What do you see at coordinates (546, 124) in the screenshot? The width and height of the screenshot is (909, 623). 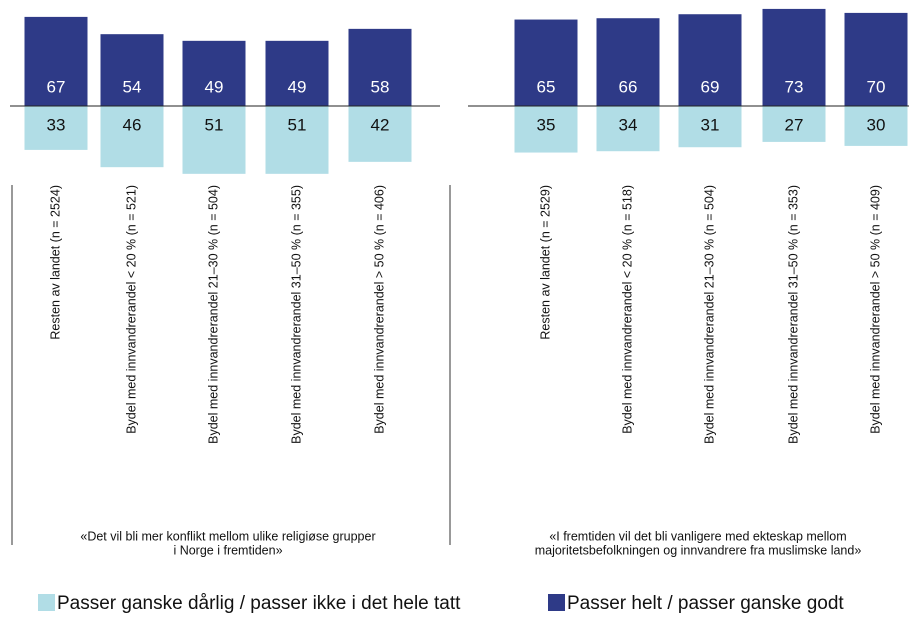 I see `value-label: 35` at bounding box center [546, 124].